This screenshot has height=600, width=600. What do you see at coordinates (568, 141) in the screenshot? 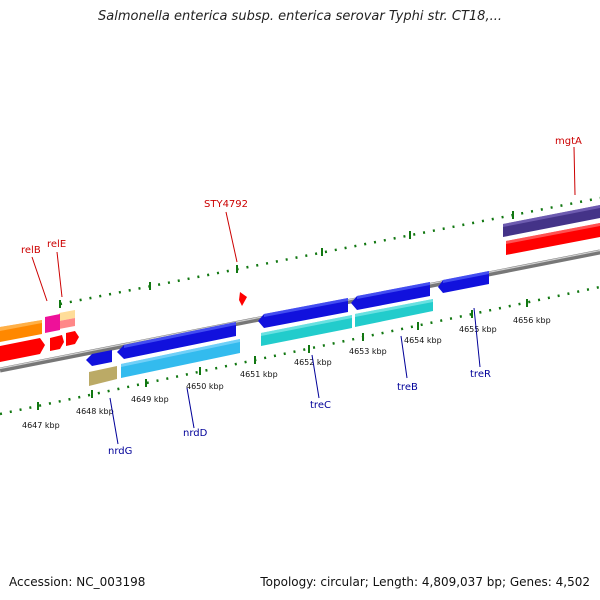
I see `gene-label-mgtA: mgtA` at bounding box center [568, 141].